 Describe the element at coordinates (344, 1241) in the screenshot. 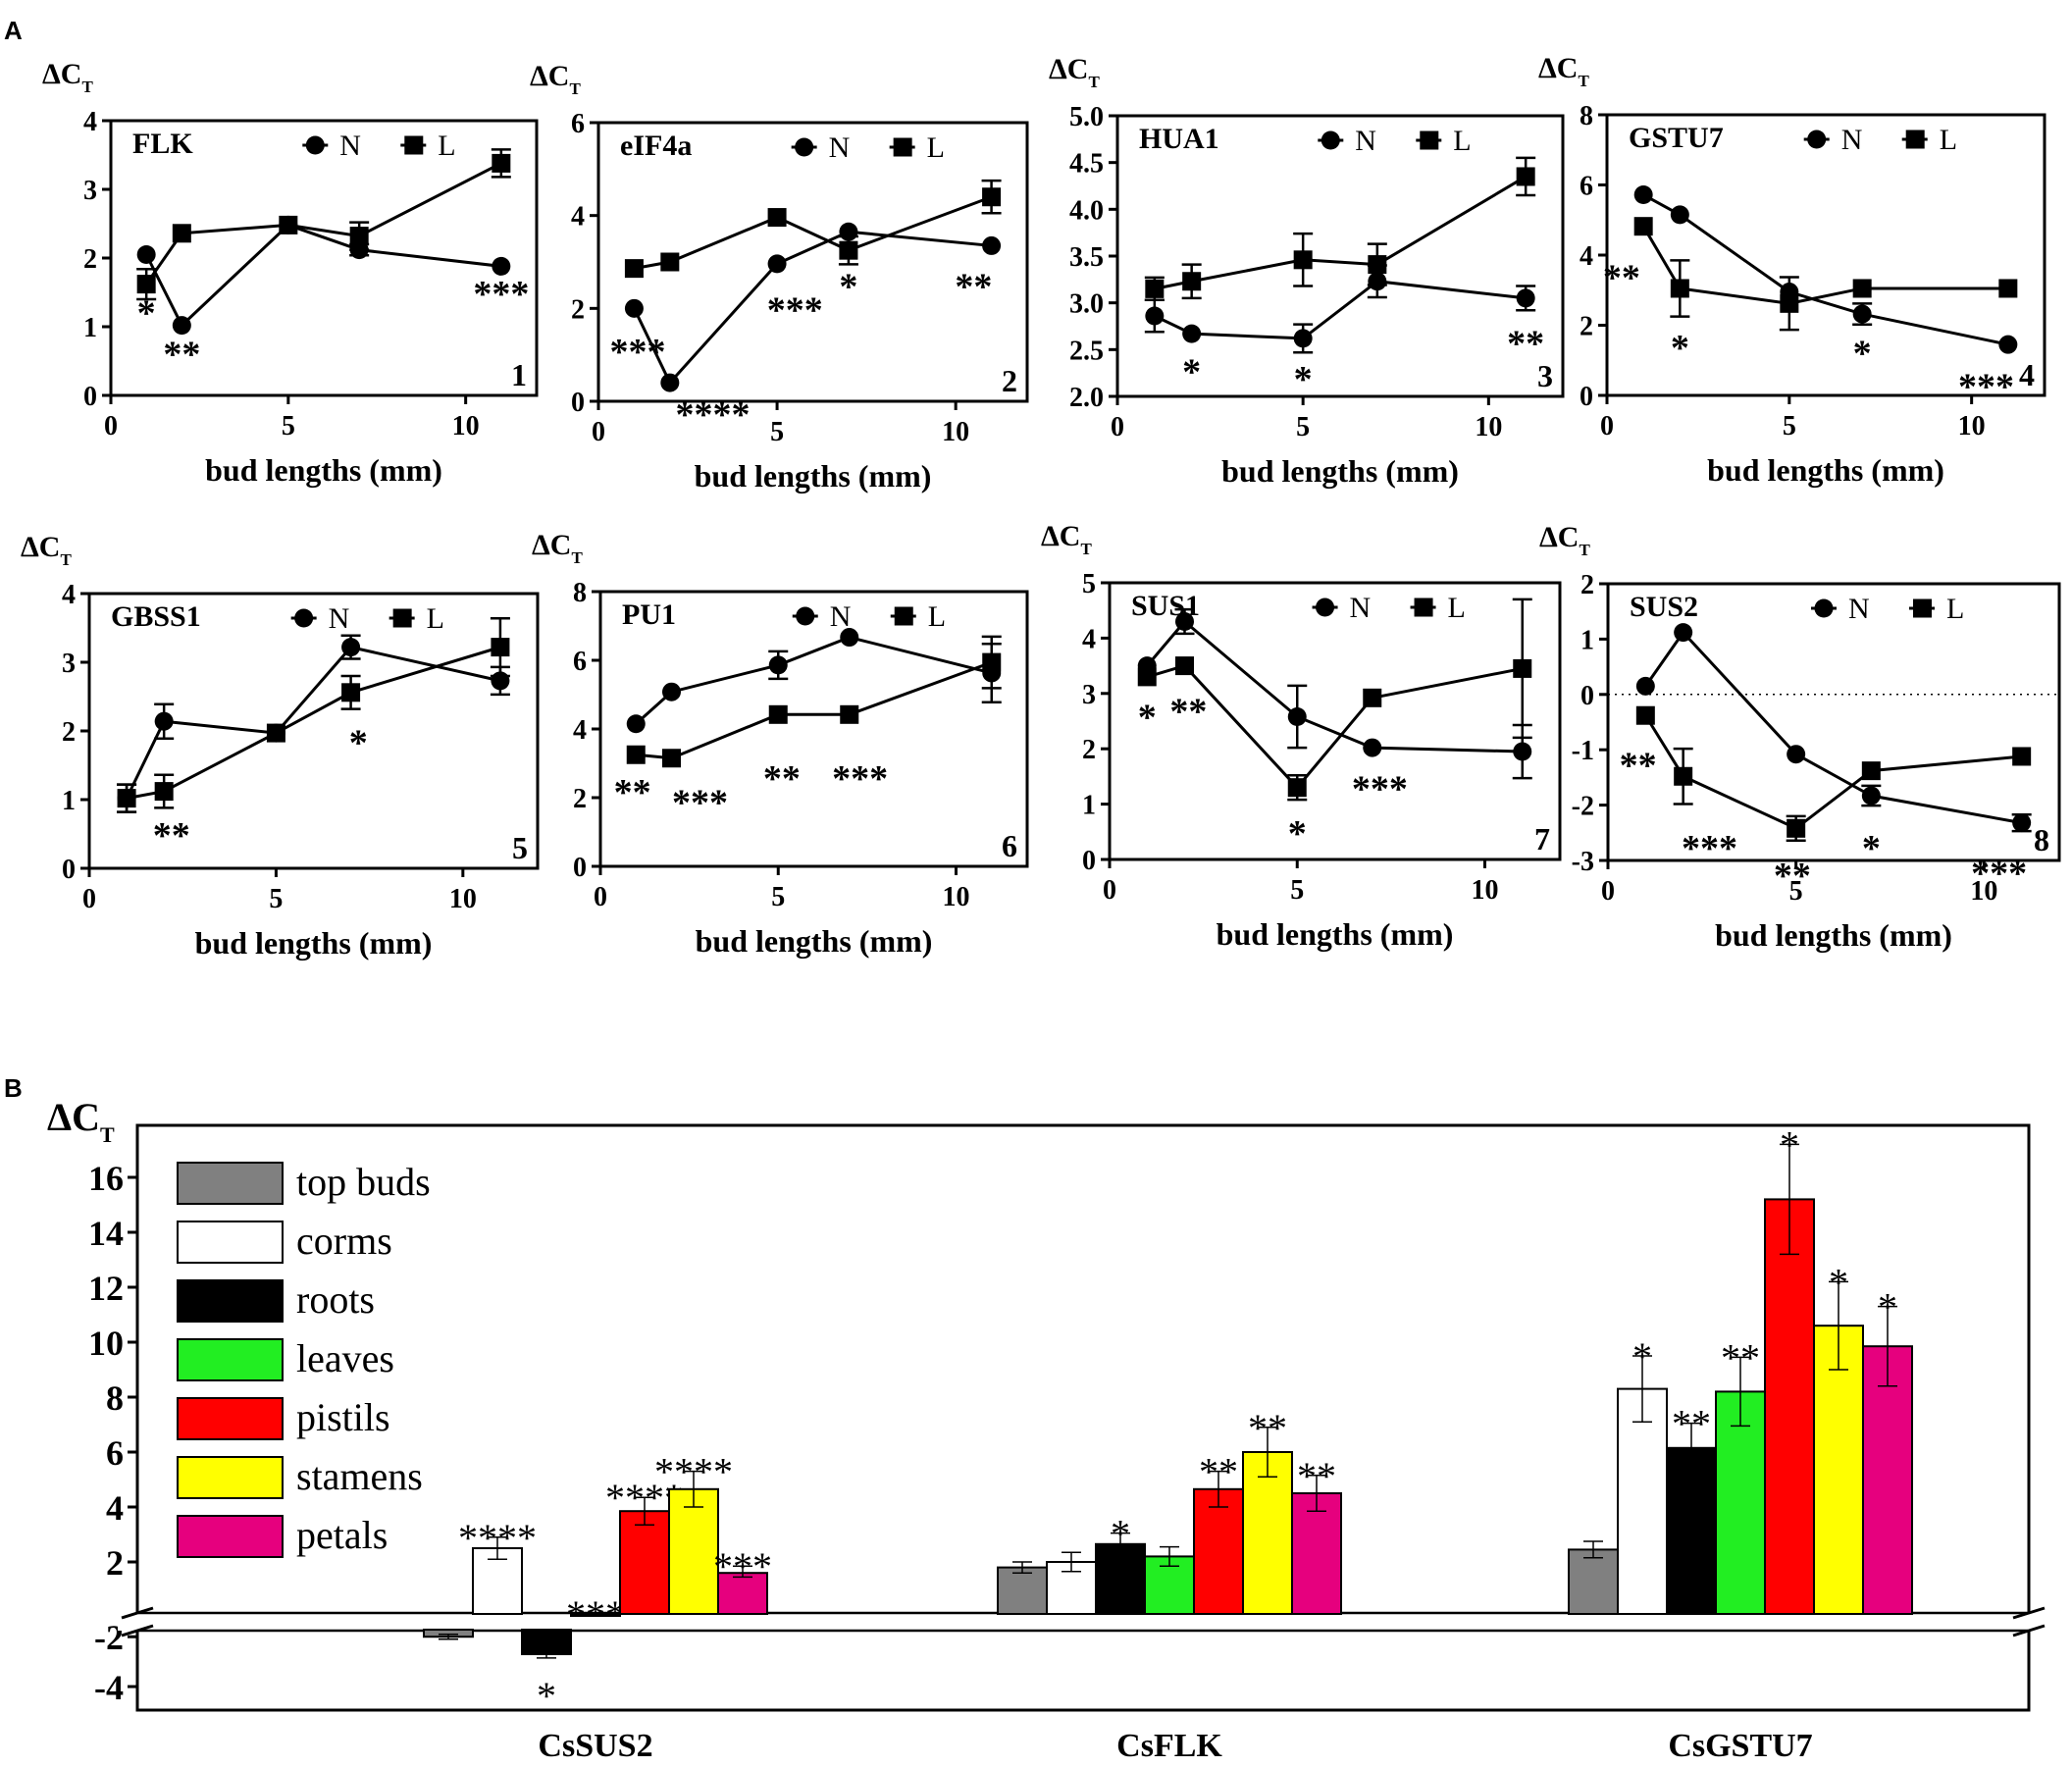

I see `legend-label: corms` at that location.